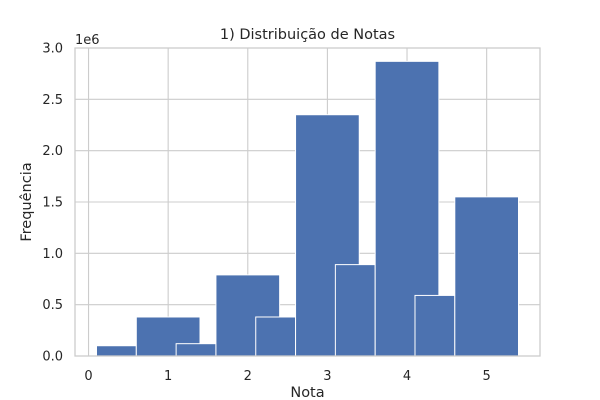 Image resolution: width=600 pixels, height=400 pixels. Describe the element at coordinates (407, 376) in the screenshot. I see `x-tick-label: 4` at that location.